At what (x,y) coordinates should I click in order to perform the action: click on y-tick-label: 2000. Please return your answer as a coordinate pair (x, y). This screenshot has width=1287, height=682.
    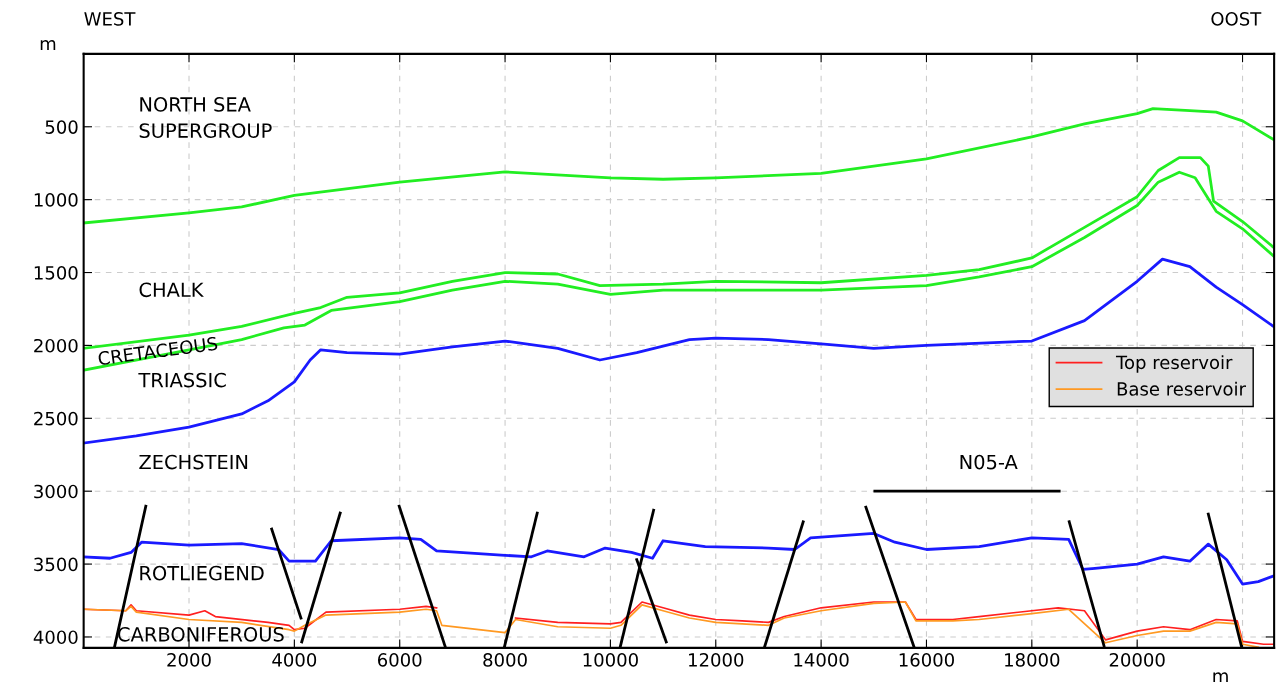
    Looking at the image, I should click on (56, 345).